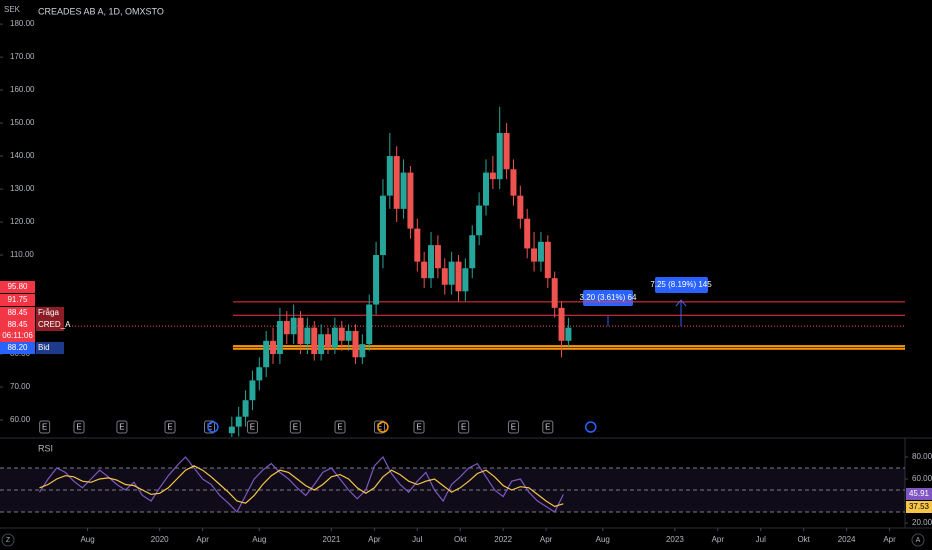 Image resolution: width=932 pixels, height=550 pixels. Describe the element at coordinates (503, 539) in the screenshot. I see `x-tick-label: 2022` at that location.